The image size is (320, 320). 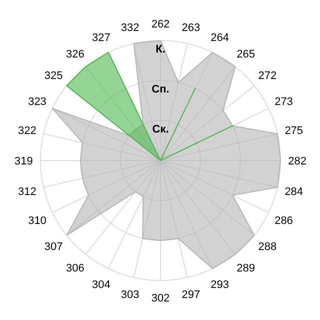 I want to click on spoke-label: 288, so click(x=267, y=246).